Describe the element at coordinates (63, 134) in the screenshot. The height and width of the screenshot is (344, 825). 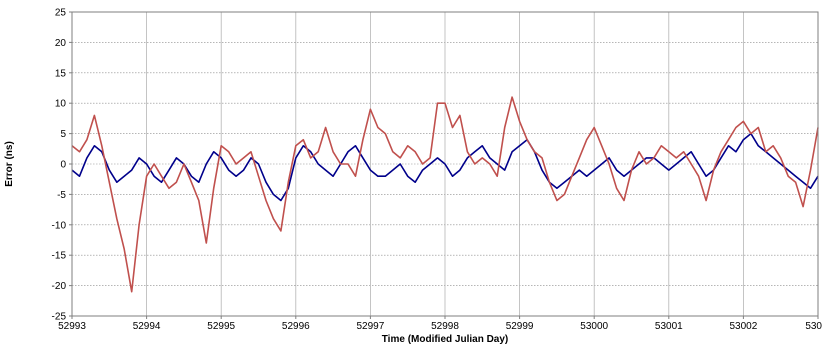
I see `y-tick-label: 5` at that location.